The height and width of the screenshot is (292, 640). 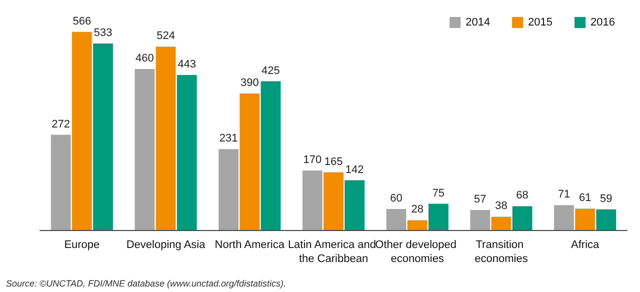 What do you see at coordinates (146, 283) in the screenshot?
I see `source-note: Source: ©UNCTAD, FDI/MNE database (www.unctad.org/fdistatistics).` at bounding box center [146, 283].